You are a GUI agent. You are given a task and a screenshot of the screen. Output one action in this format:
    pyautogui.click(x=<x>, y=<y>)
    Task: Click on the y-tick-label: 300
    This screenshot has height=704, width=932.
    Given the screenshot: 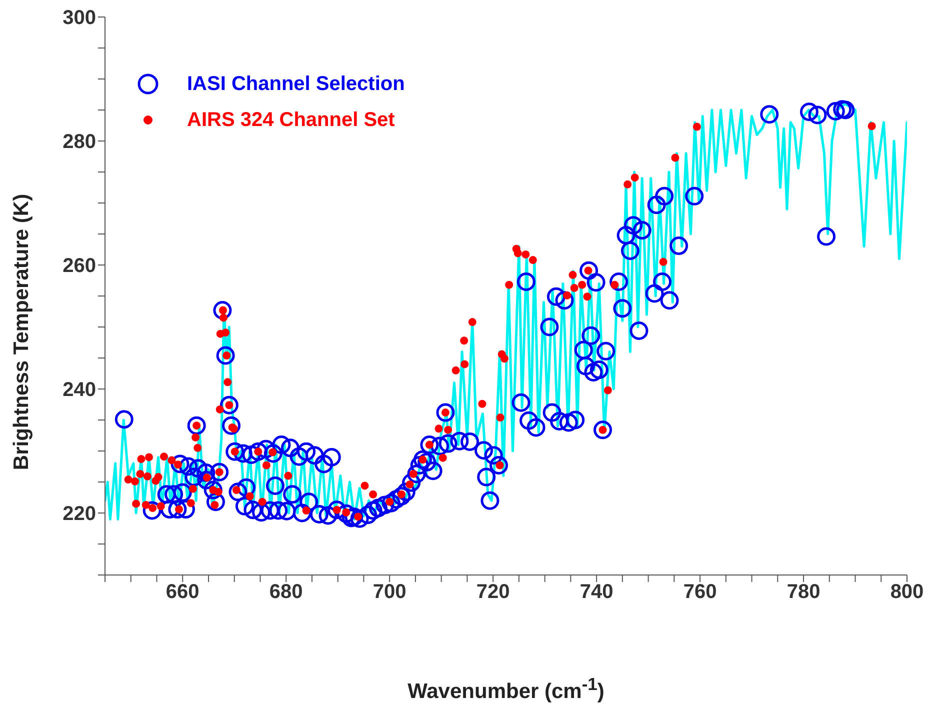 What is the action you would take?
    pyautogui.click(x=79, y=18)
    